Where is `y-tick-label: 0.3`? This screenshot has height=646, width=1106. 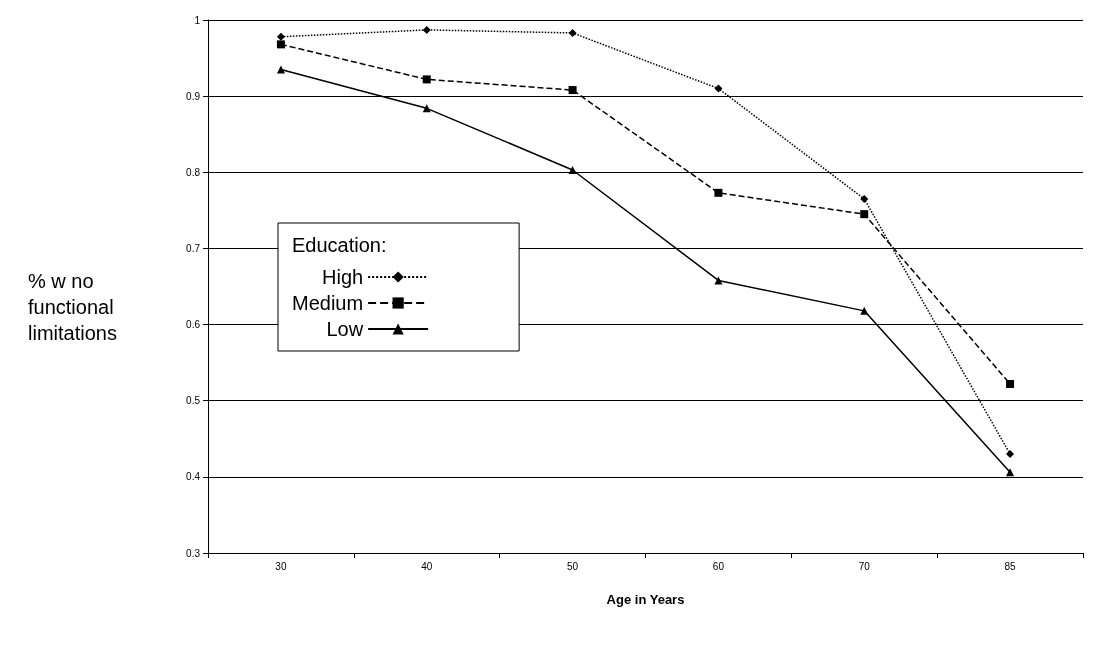
y-tick-label: 0.3 is located at coordinates (193, 553).